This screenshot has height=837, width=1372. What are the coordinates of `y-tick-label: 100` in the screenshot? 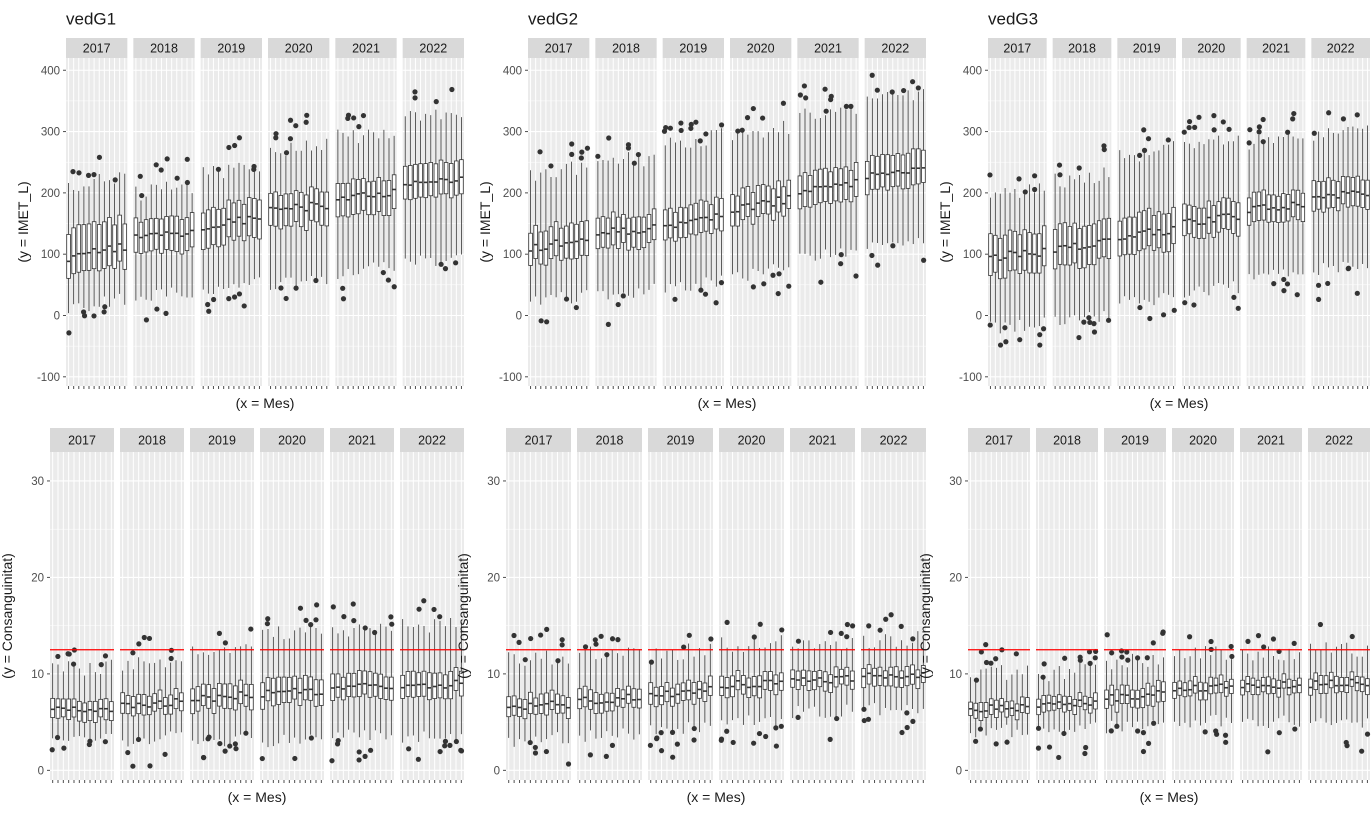 It's located at (512, 255).